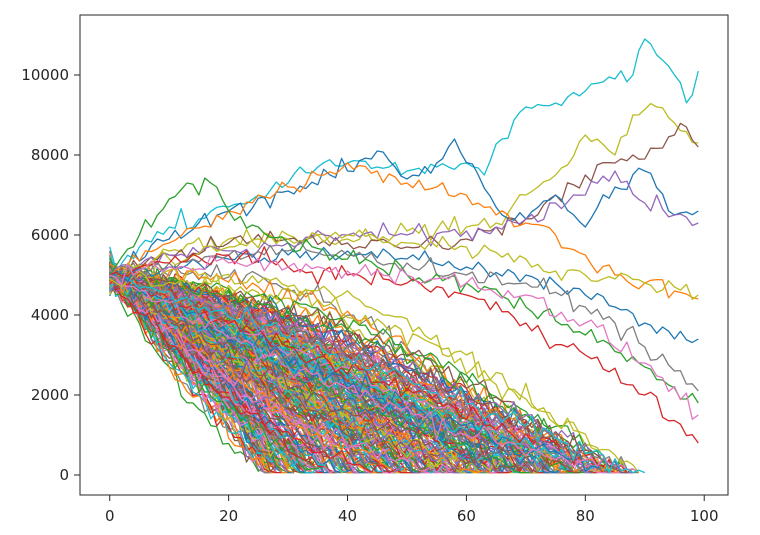 The image size is (760, 535). Describe the element at coordinates (585, 516) in the screenshot. I see `x-tick-label: 80` at that location.